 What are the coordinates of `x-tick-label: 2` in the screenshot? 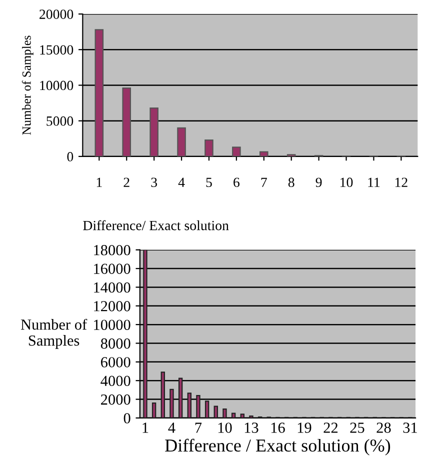 It's located at (127, 182).